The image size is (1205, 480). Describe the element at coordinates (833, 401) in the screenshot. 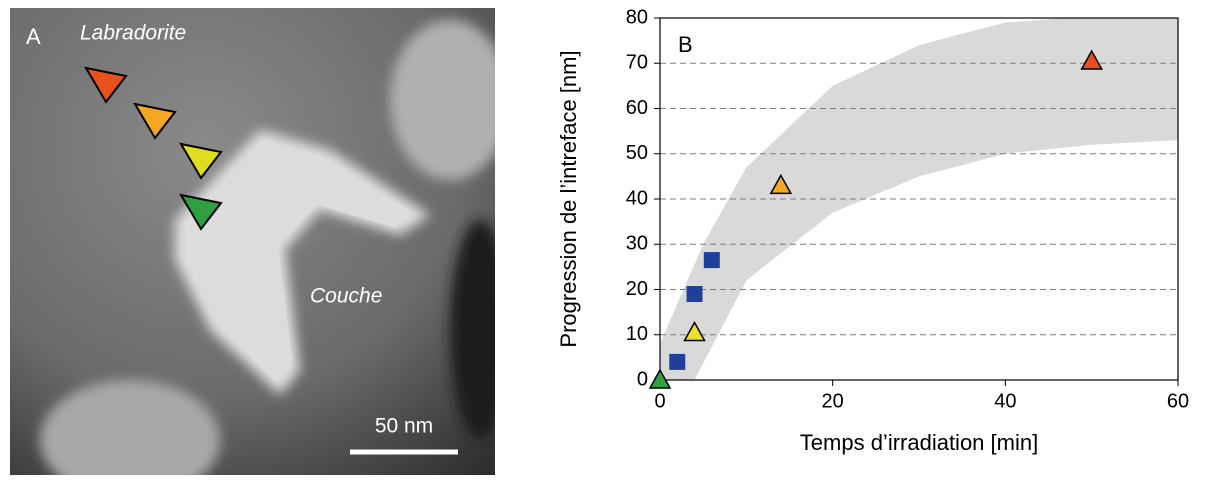

I see `x-tick-label: 20` at that location.